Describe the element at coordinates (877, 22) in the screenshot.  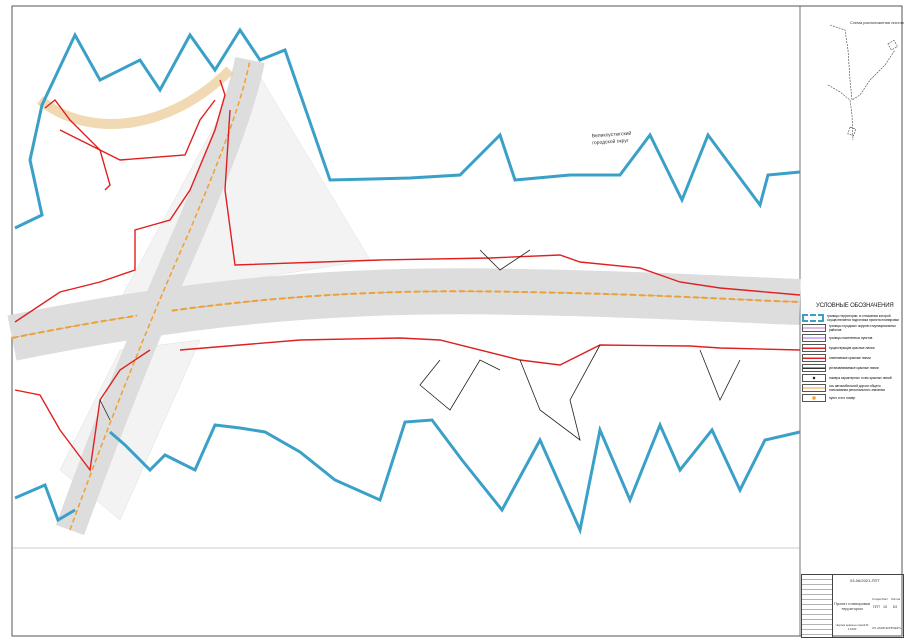
I see `scheme-title: Схема расположения листов` at that location.